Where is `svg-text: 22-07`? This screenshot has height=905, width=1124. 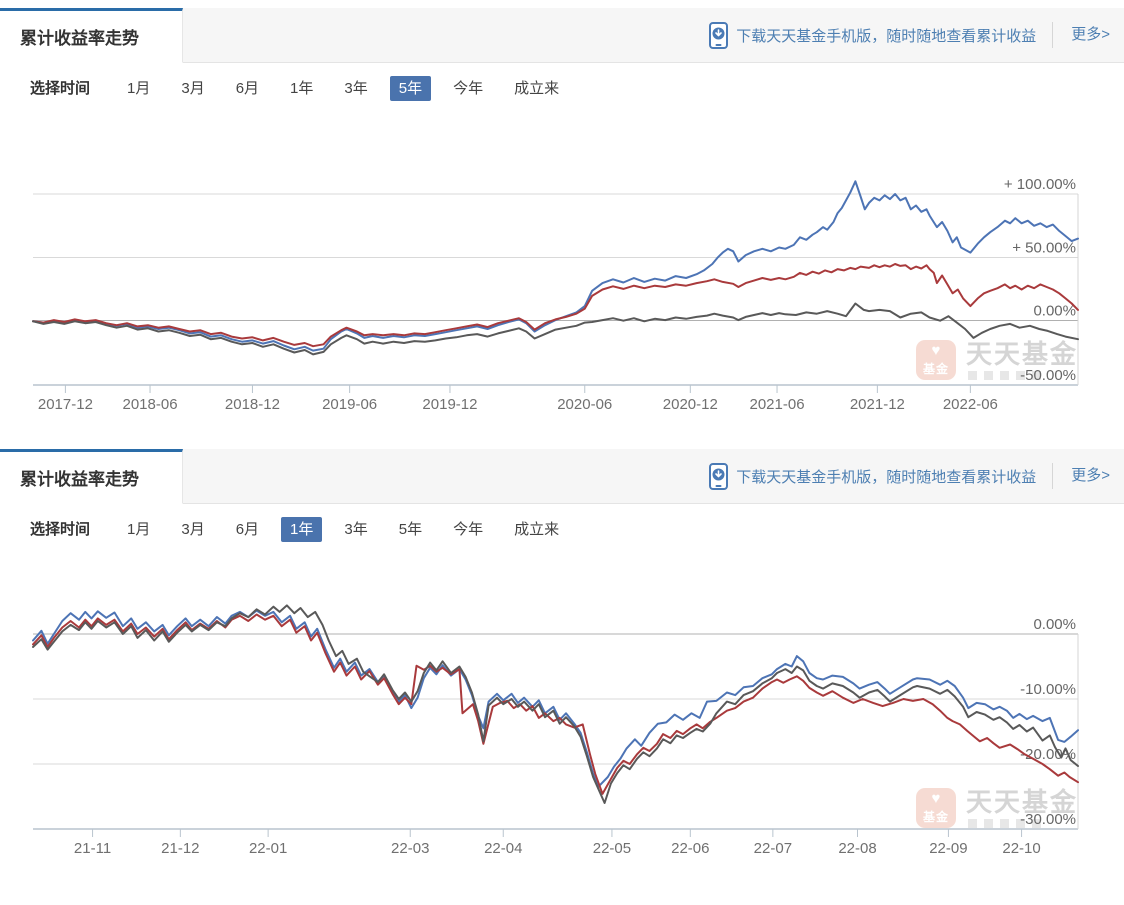 svg-text: 22-07 is located at coordinates (773, 848).